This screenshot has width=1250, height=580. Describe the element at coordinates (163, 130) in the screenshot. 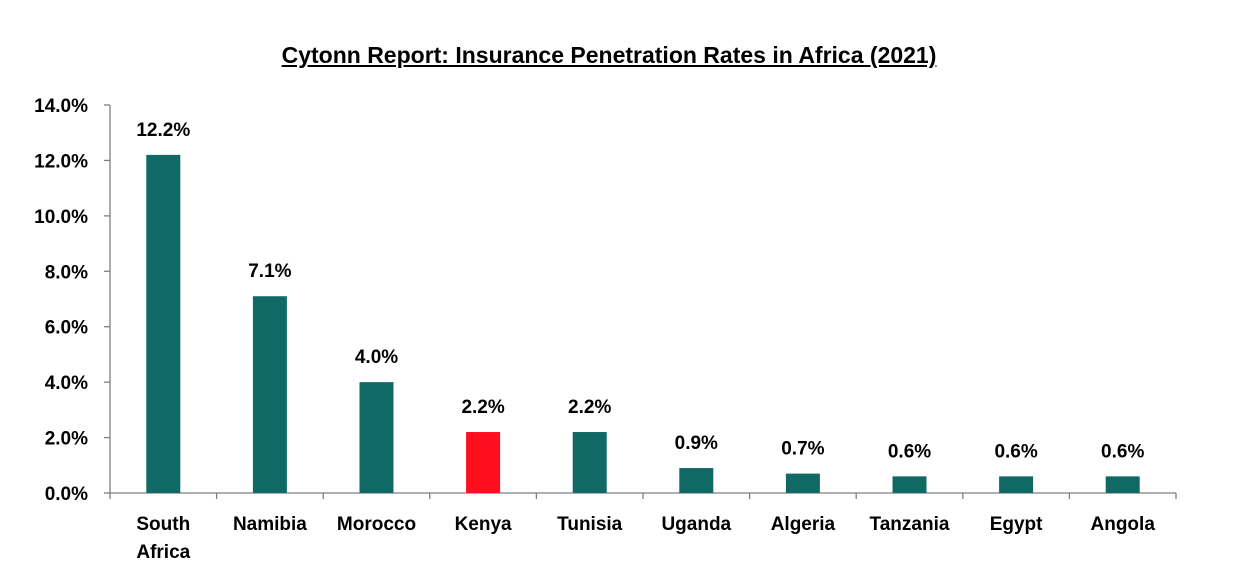

I see `data-label: 12.2%` at that location.